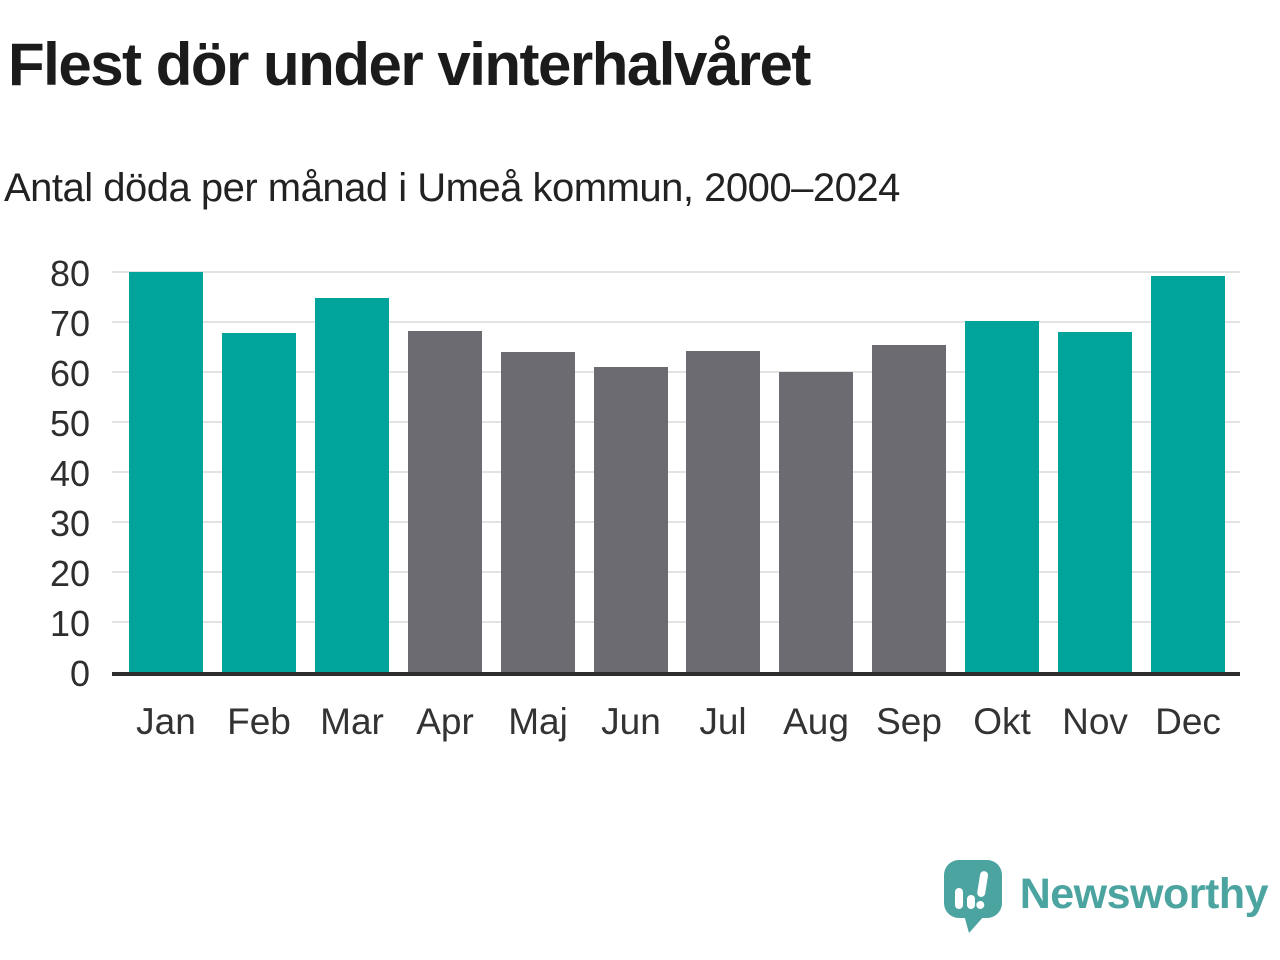 This screenshot has height=960, width=1280. What do you see at coordinates (972, 896) in the screenshot?
I see `newsworthy-logo-icon` at bounding box center [972, 896].